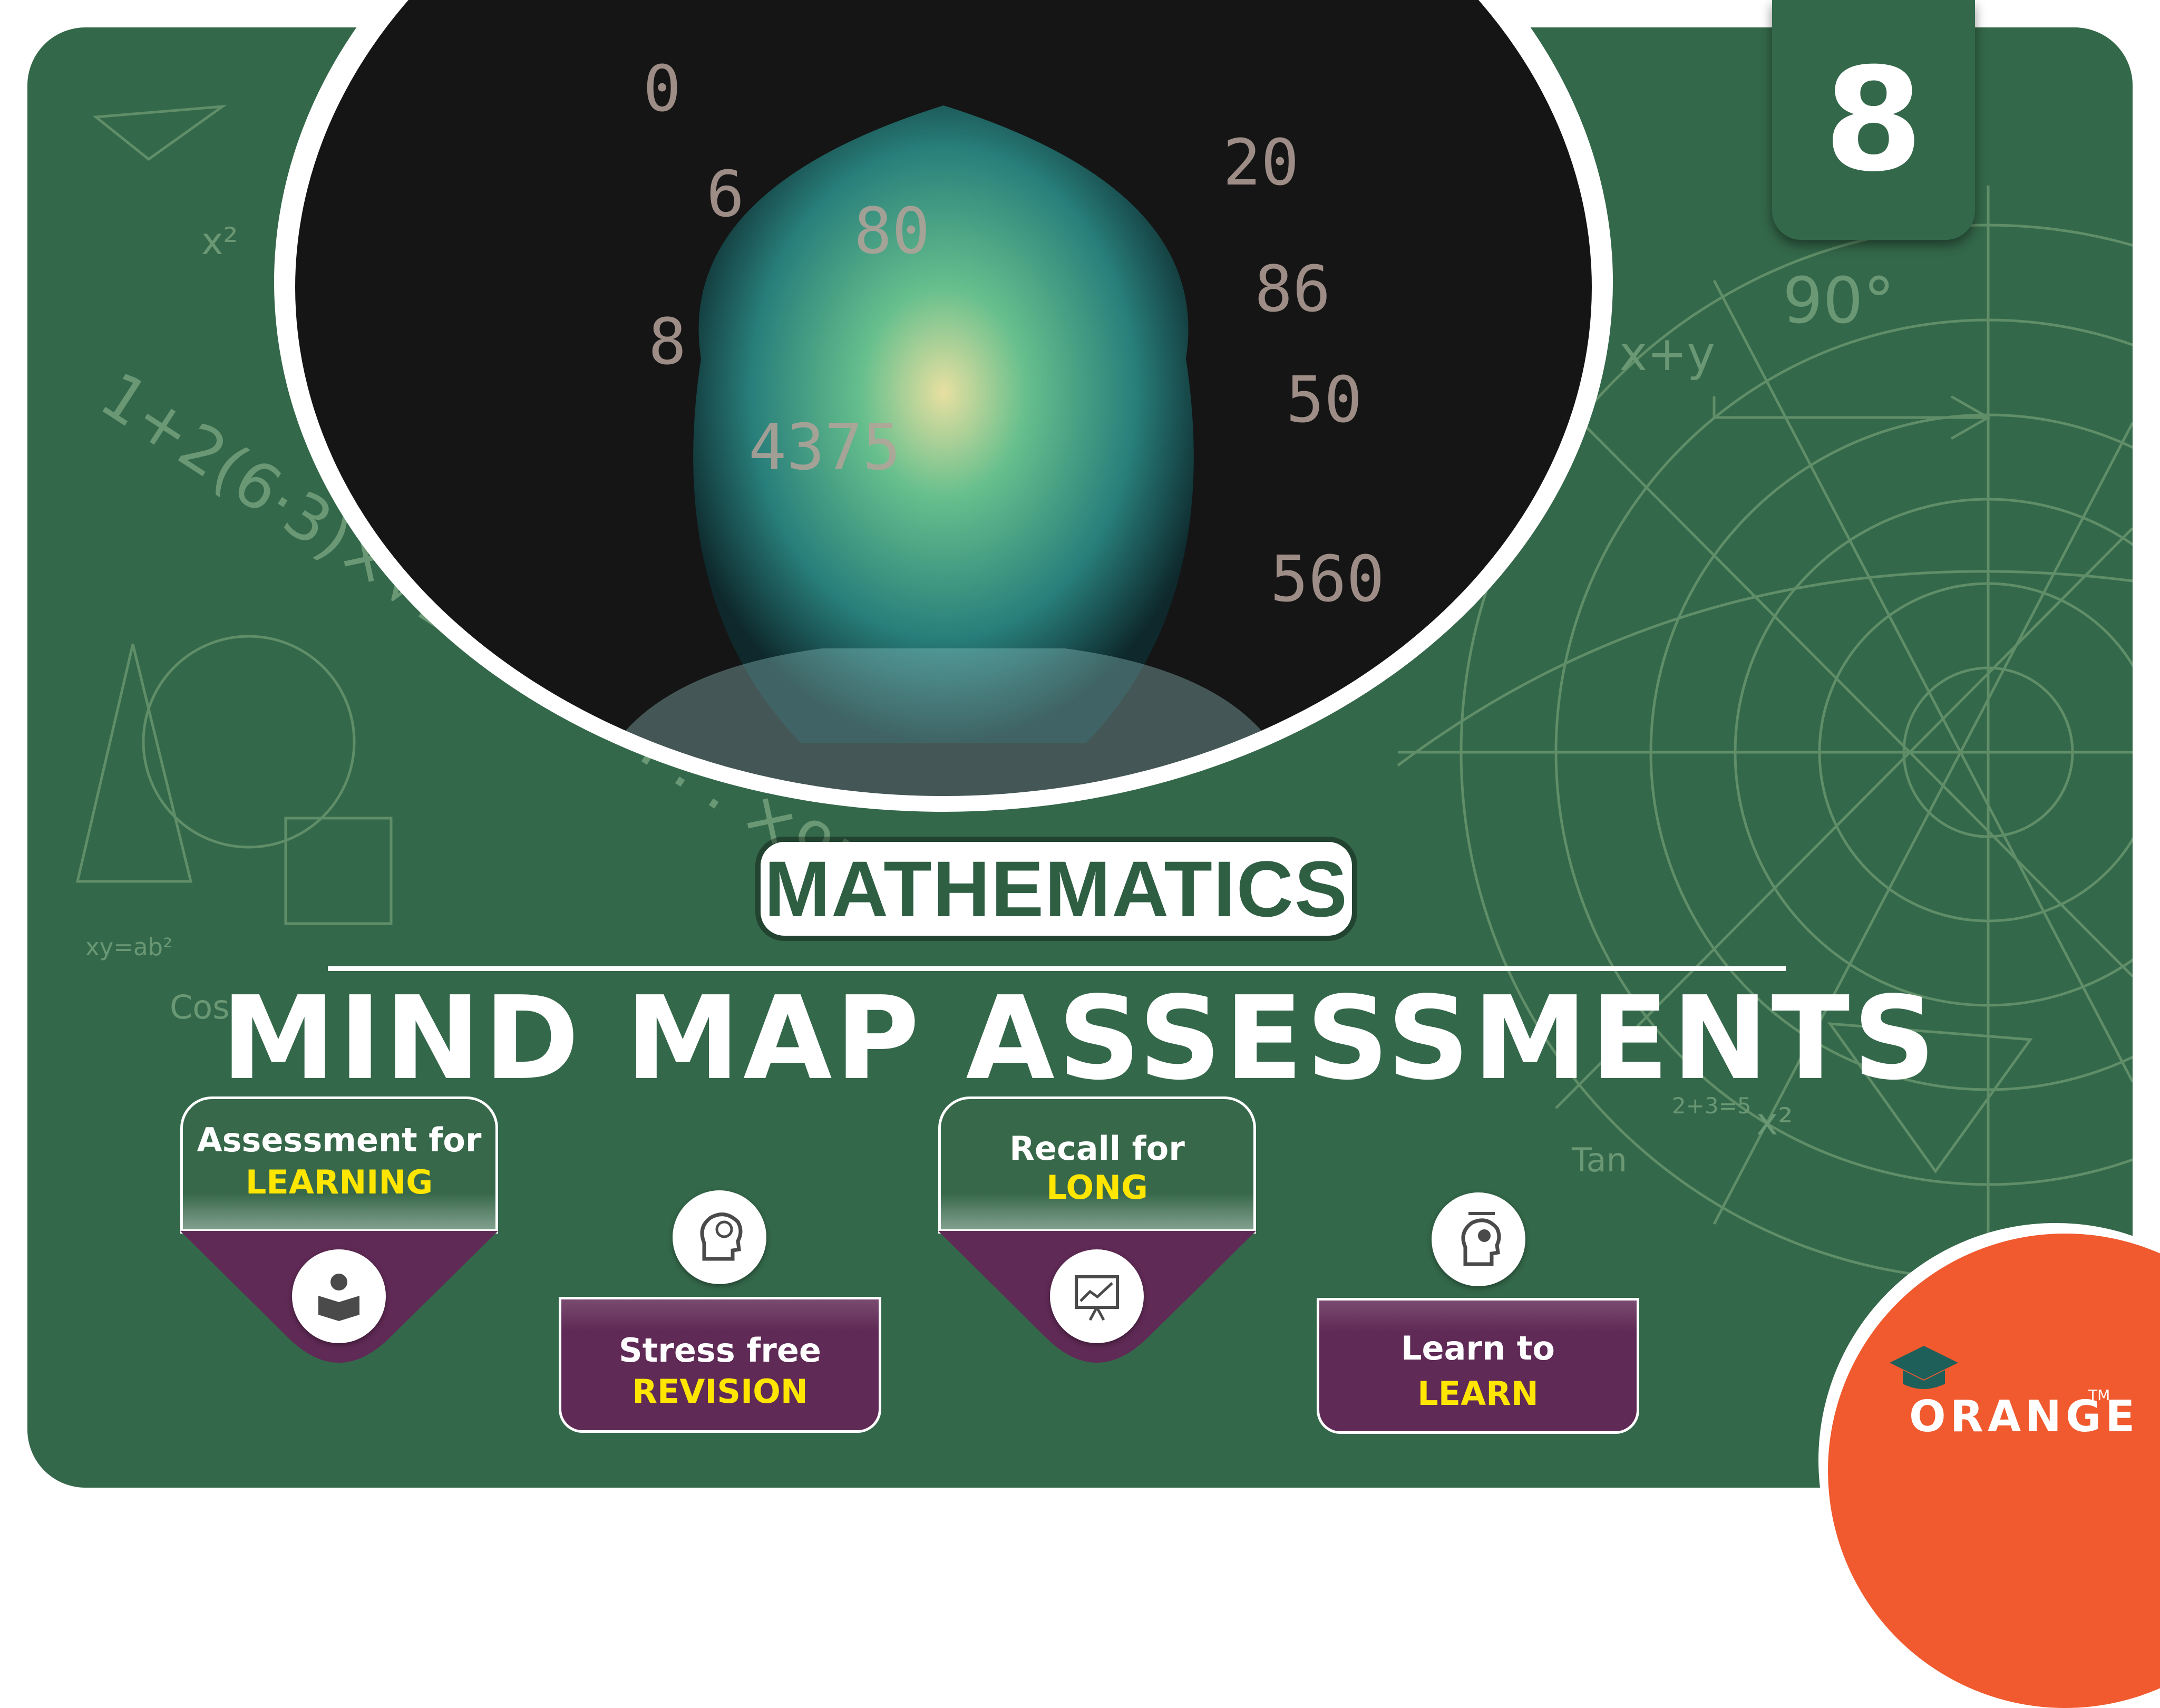 The width and height of the screenshot is (2160, 1708). What do you see at coordinates (1097, 1296) in the screenshot?
I see `presentation-board-icon` at bounding box center [1097, 1296].